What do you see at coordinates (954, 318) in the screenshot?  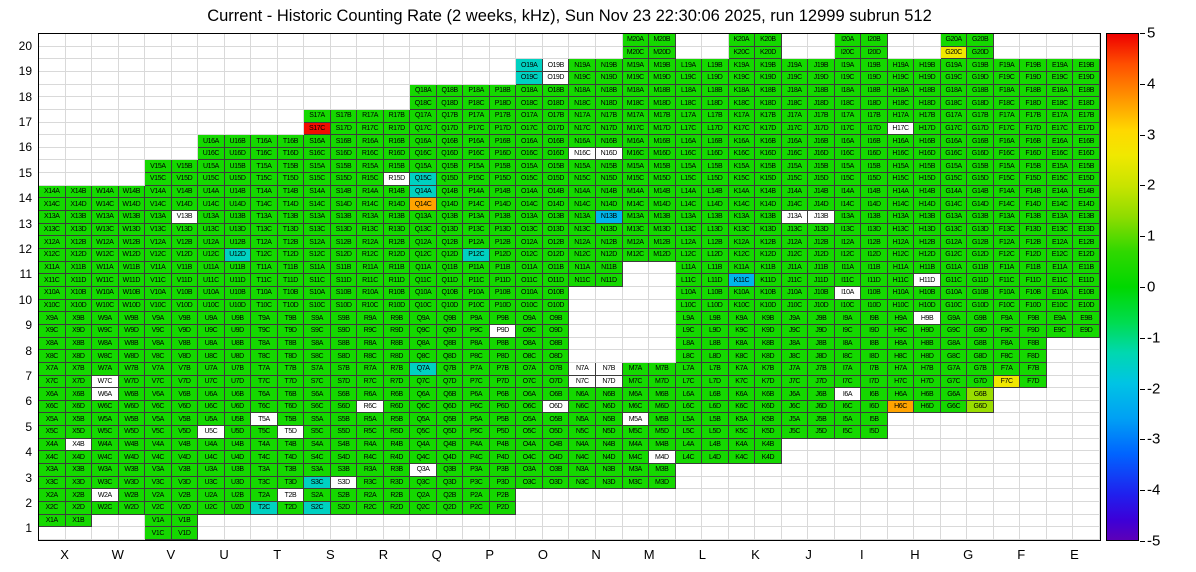 I see `channel-cell-G9A: G9A` at bounding box center [954, 318].